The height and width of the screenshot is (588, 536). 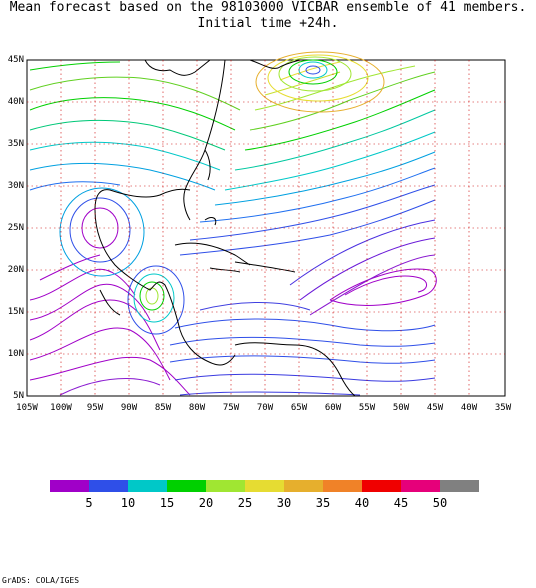 What do you see at coordinates (367, 408) in the screenshot?
I see `lon-label: 55W` at bounding box center [367, 408].